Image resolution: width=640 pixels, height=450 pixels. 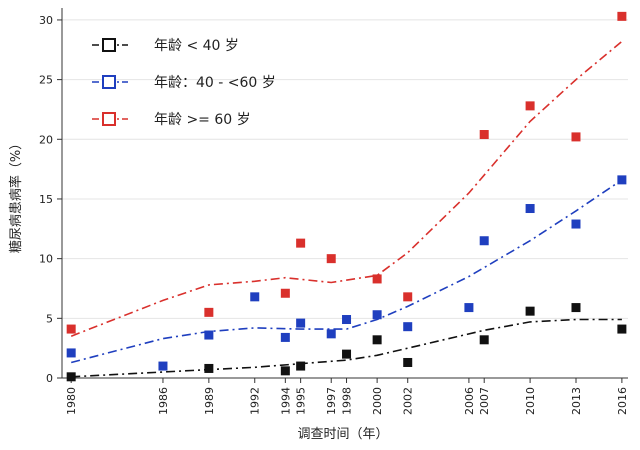 I want to click on y-tick-label: 10, so click(x=46, y=259).